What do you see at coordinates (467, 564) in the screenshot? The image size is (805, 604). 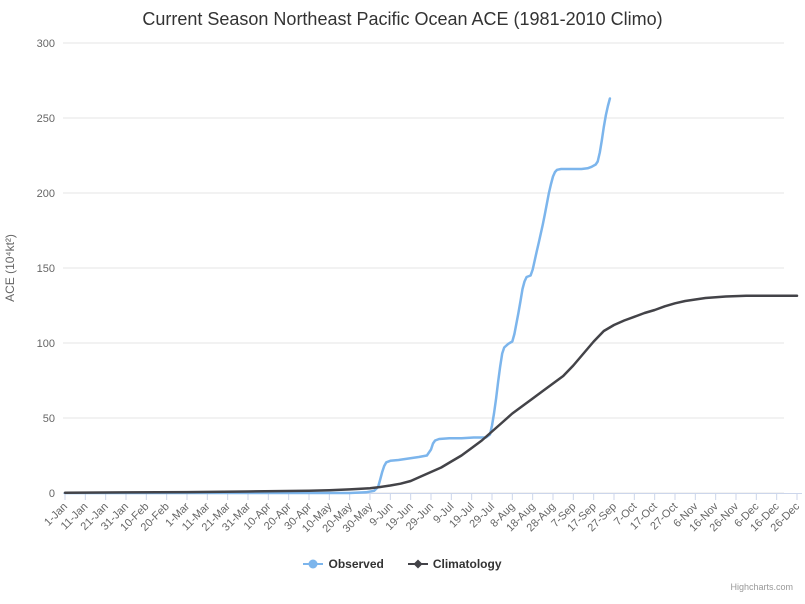 I see `legend-label-climatology: Climatology` at bounding box center [467, 564].